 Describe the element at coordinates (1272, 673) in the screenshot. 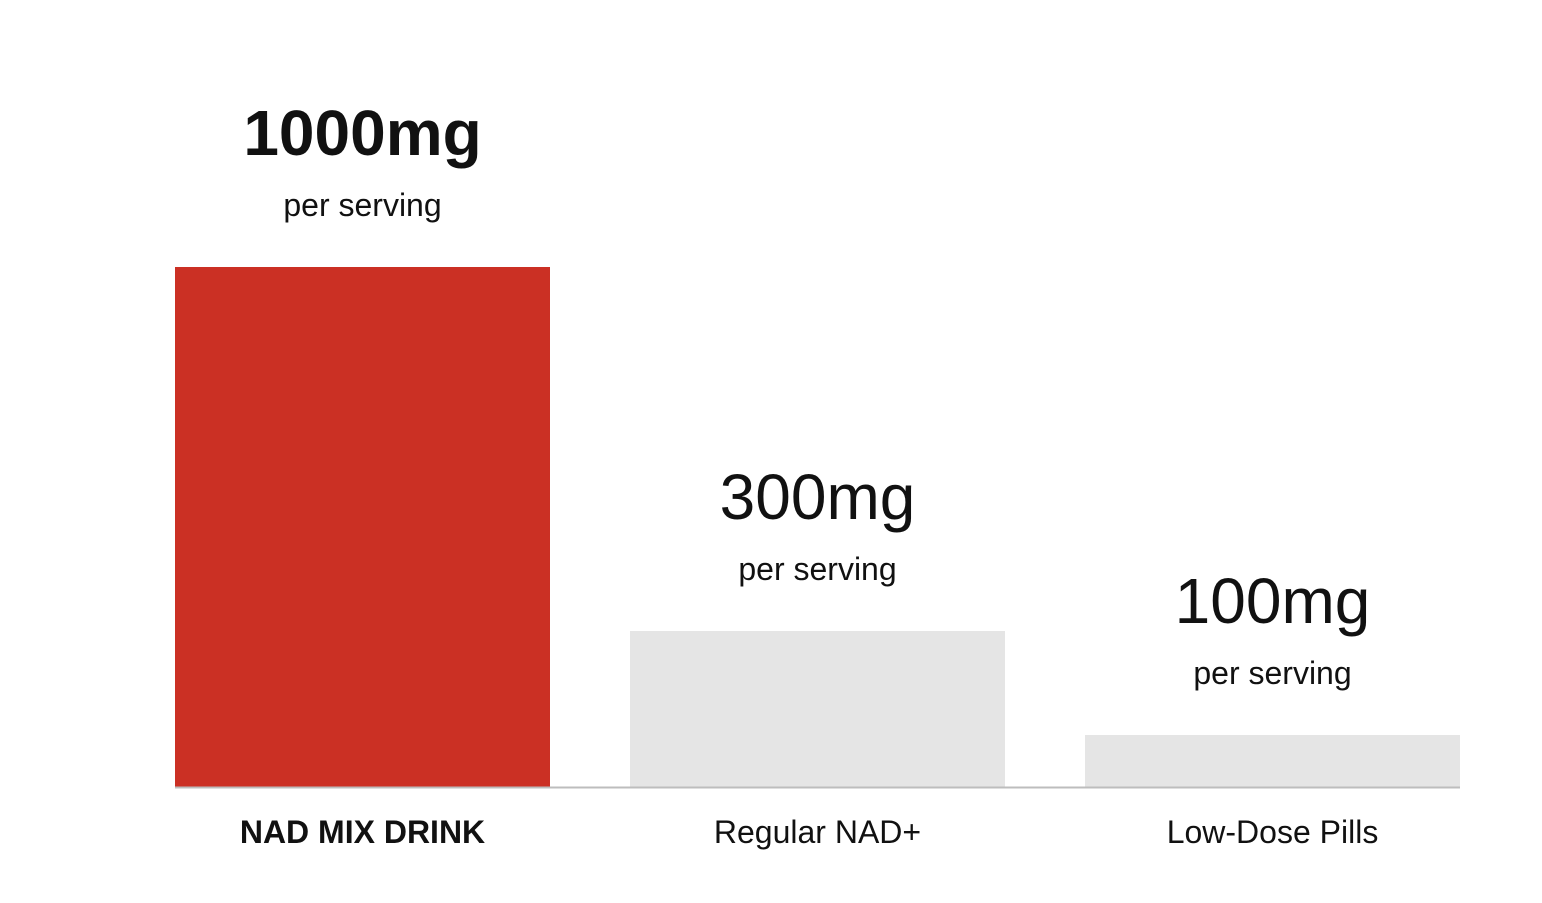

I see `bar-sublabel-2: per serving` at that location.